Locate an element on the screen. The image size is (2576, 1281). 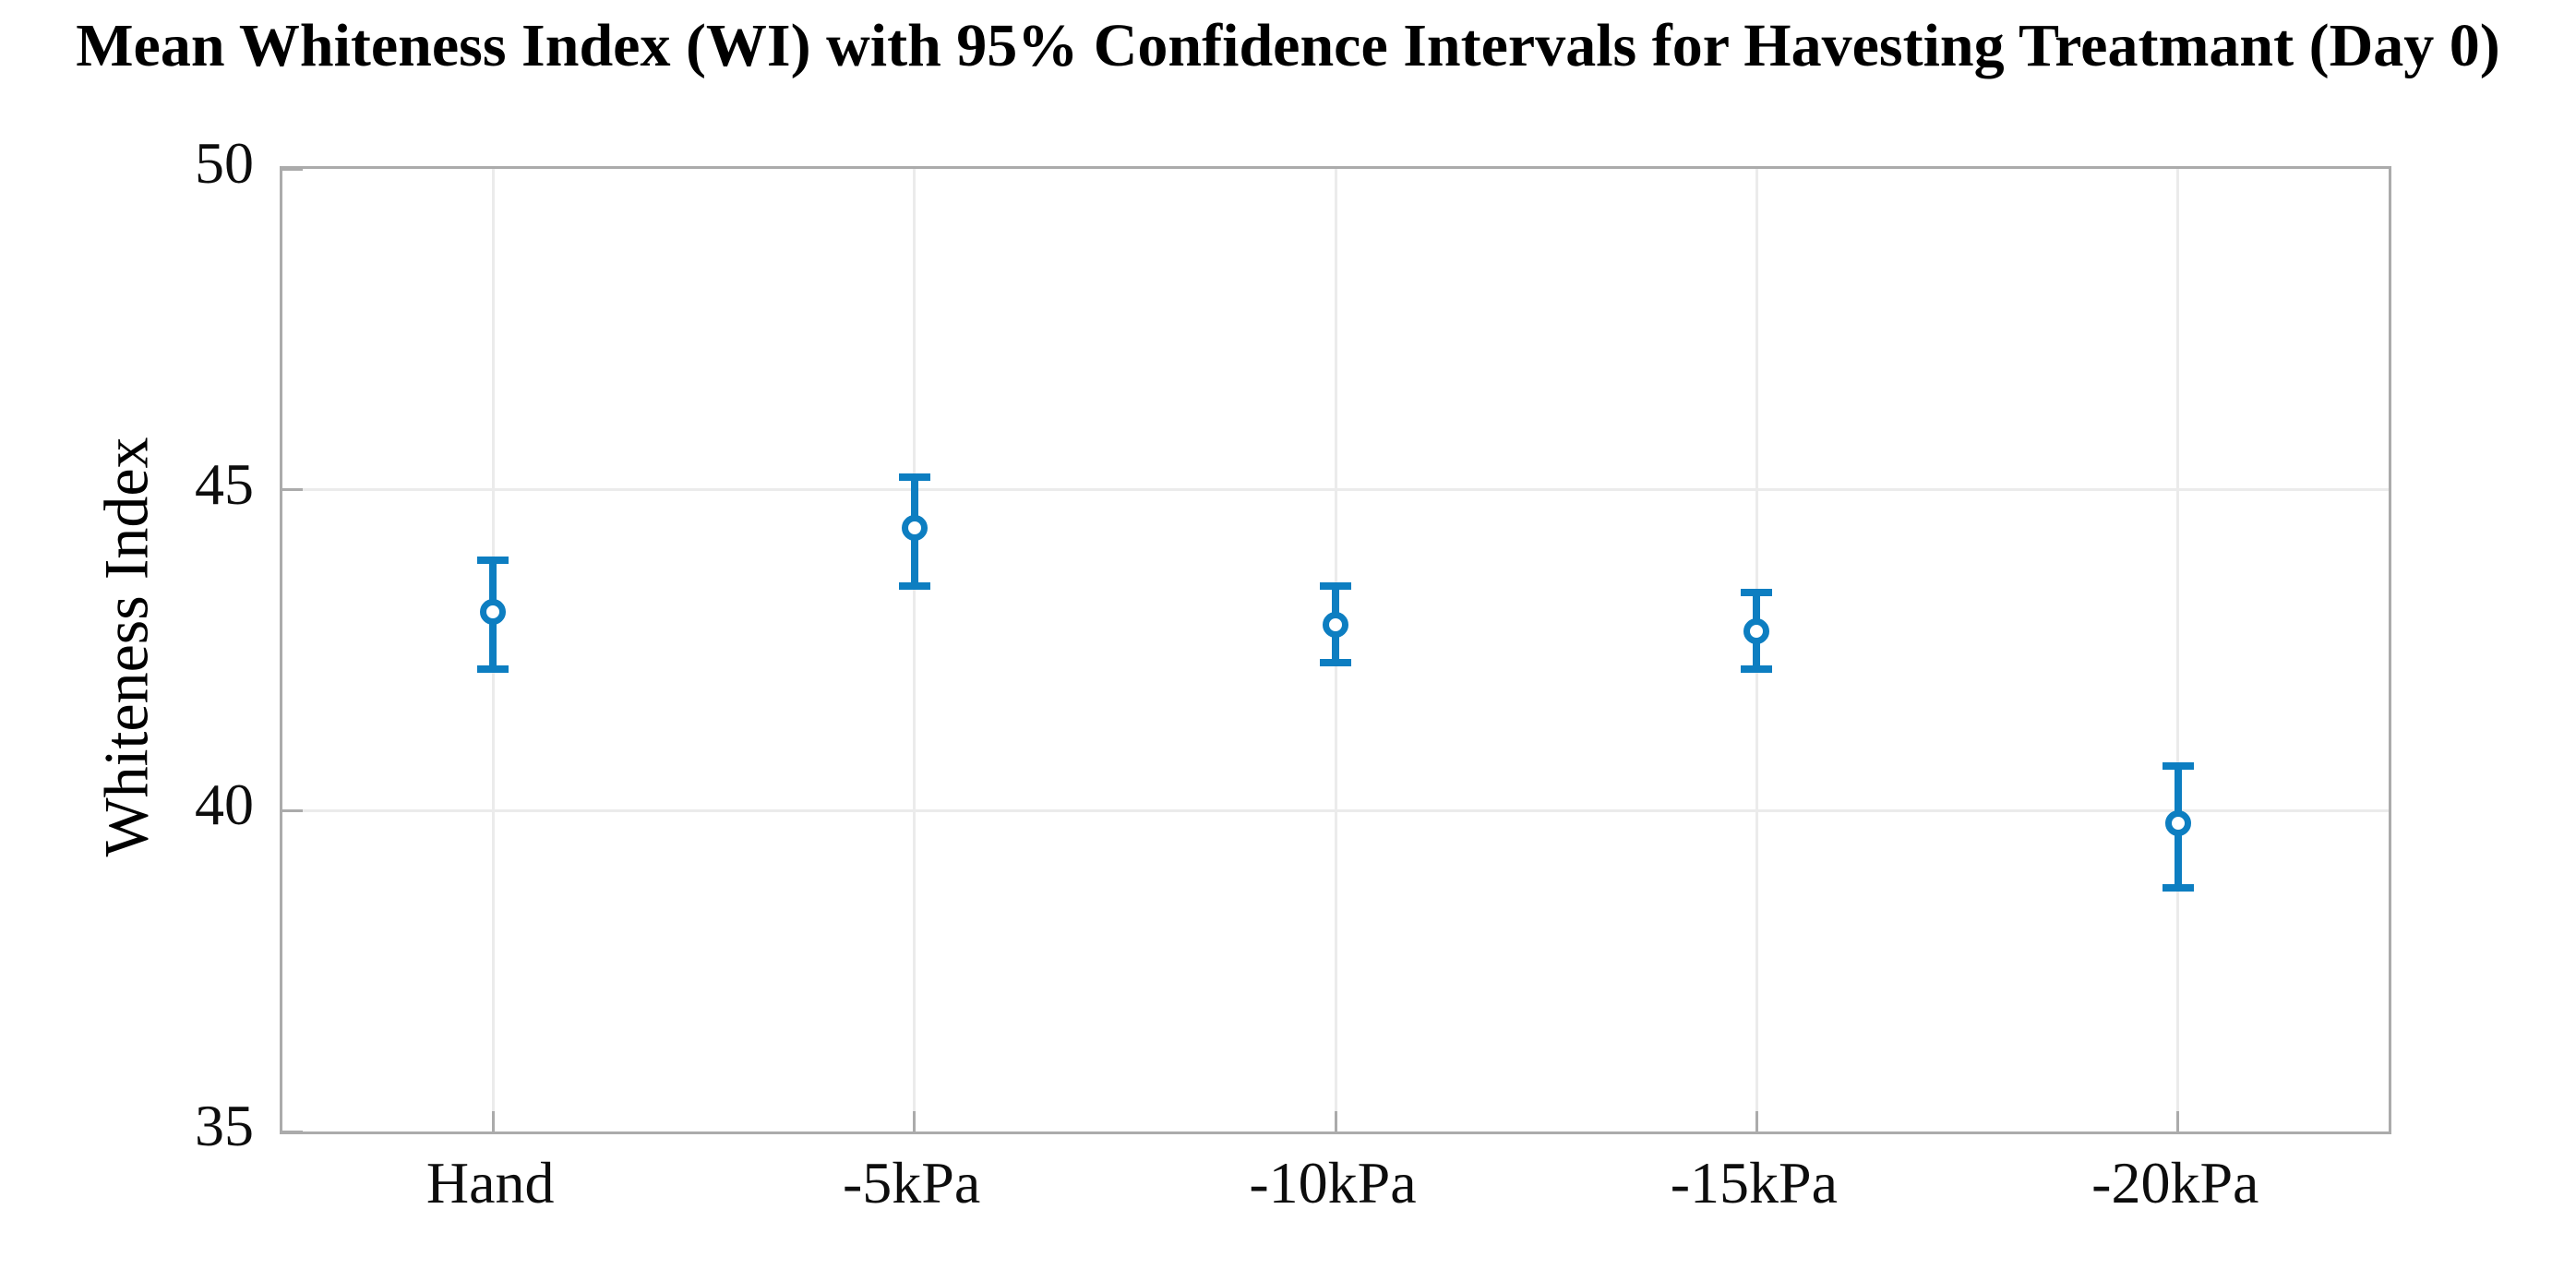
x-tick-label: Hand is located at coordinates (490, 1183).